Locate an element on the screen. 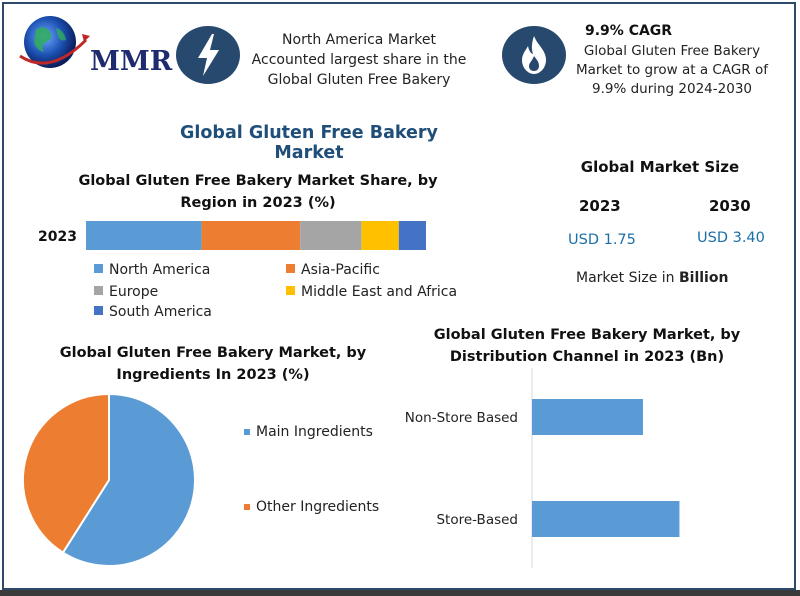  mmr-logo: MMR is located at coordinates (93, 45).